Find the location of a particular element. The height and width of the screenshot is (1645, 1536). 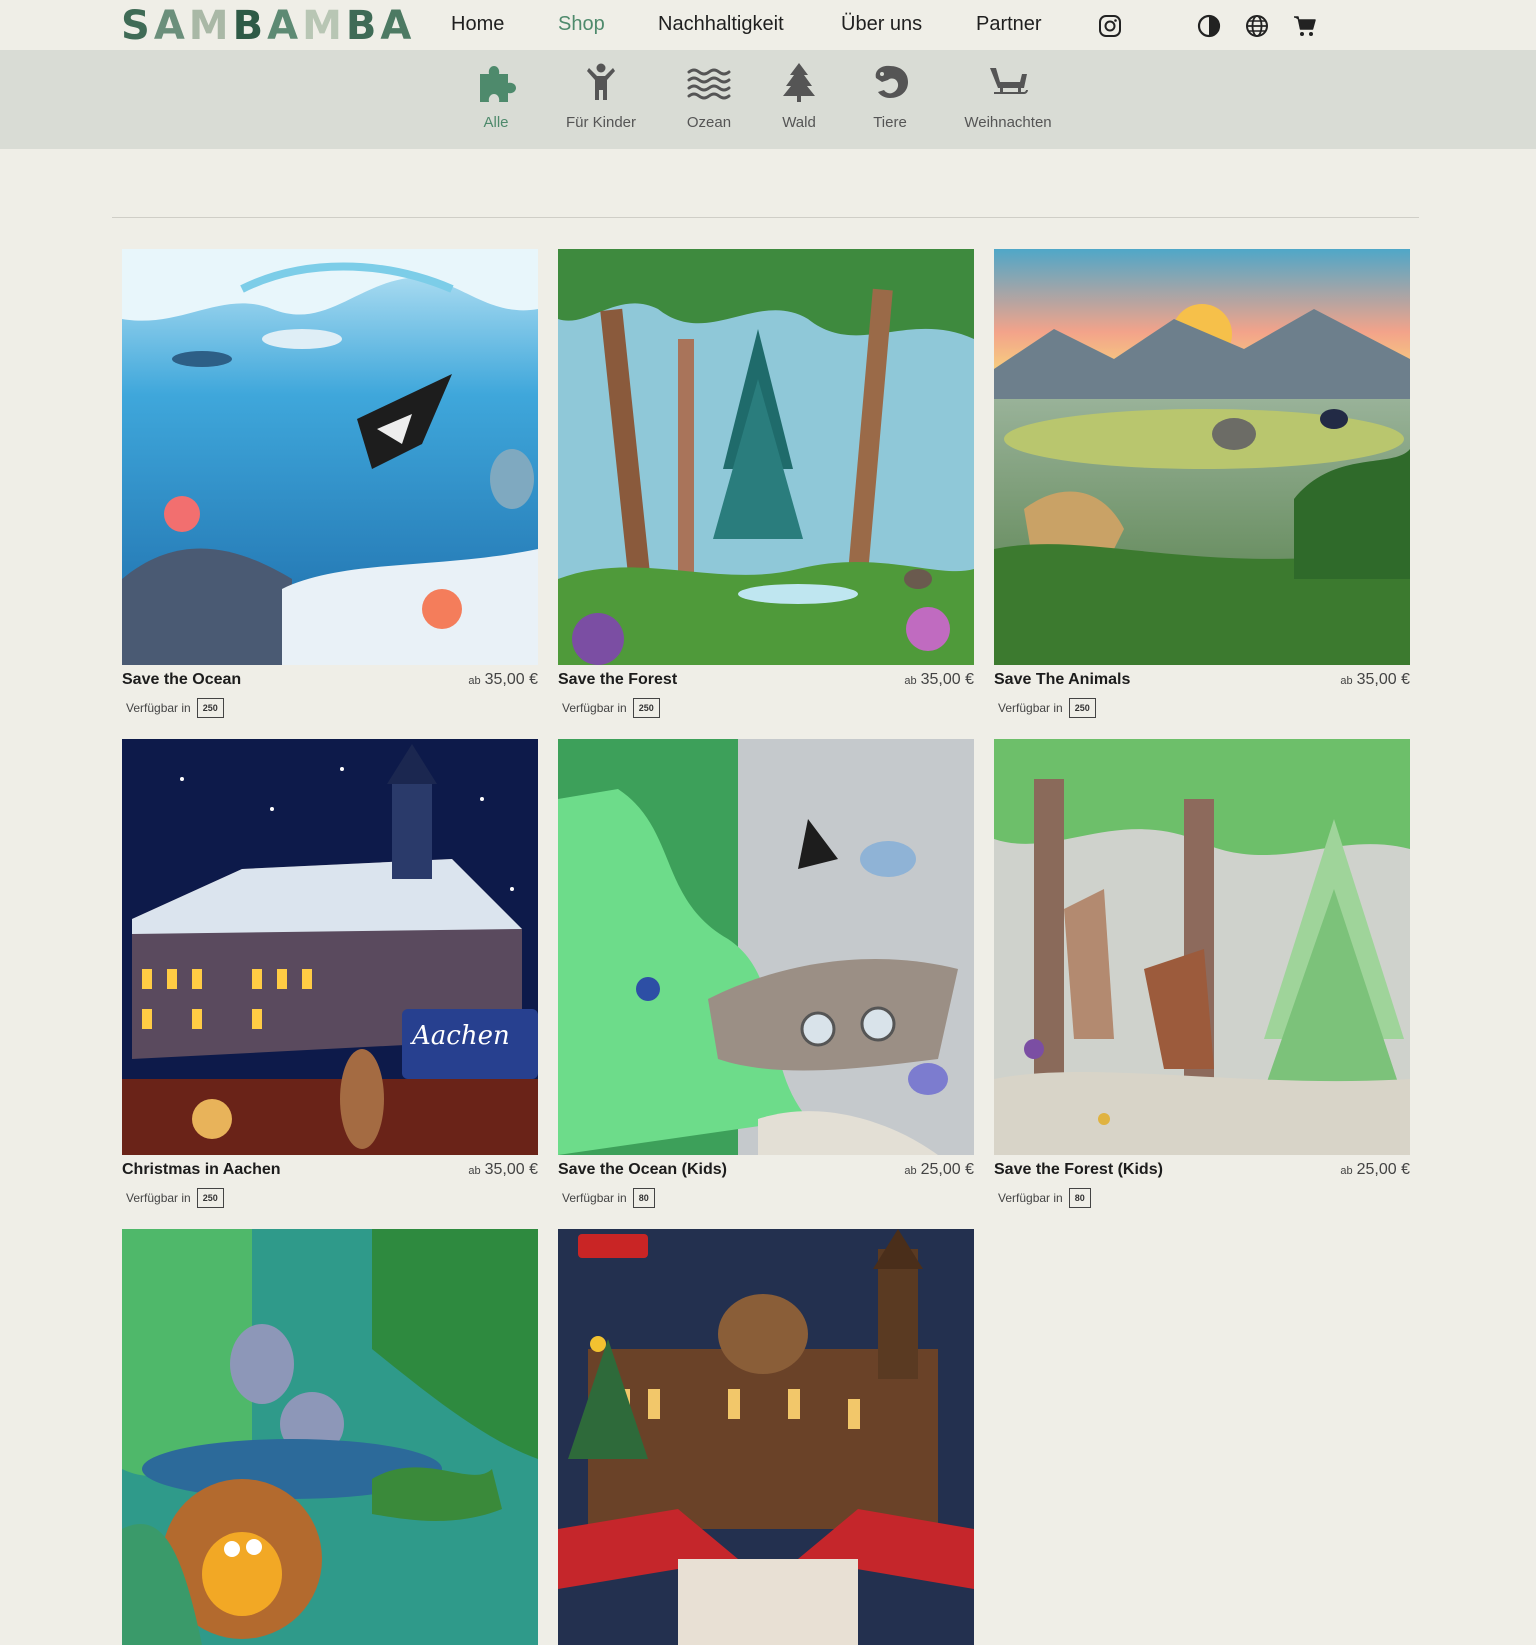

category-weihnachten: Weihnachten is located at coordinates (1008, 103).